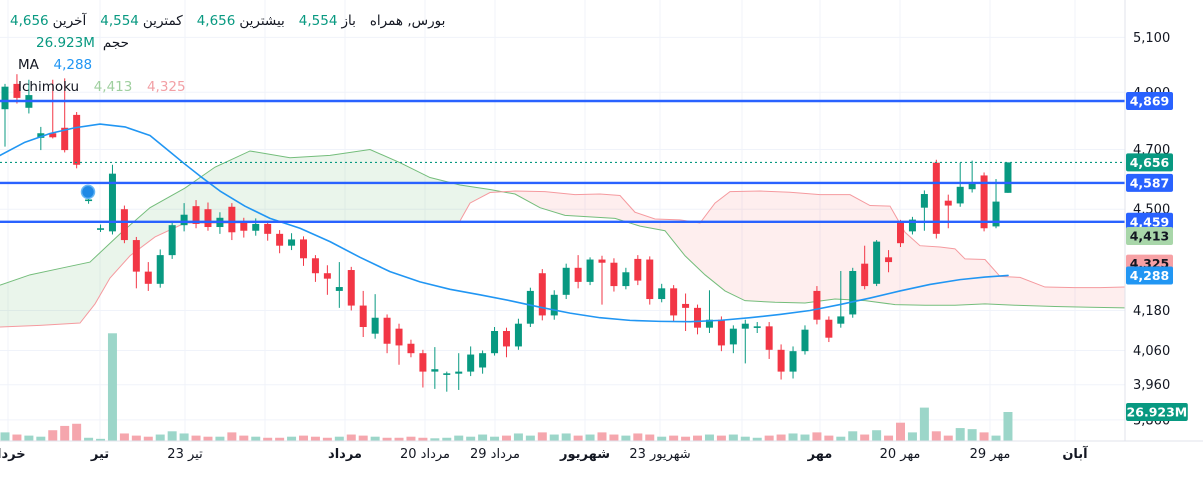  What do you see at coordinates (88, 192) in the screenshot?
I see `alert-marker-dot` at bounding box center [88, 192].